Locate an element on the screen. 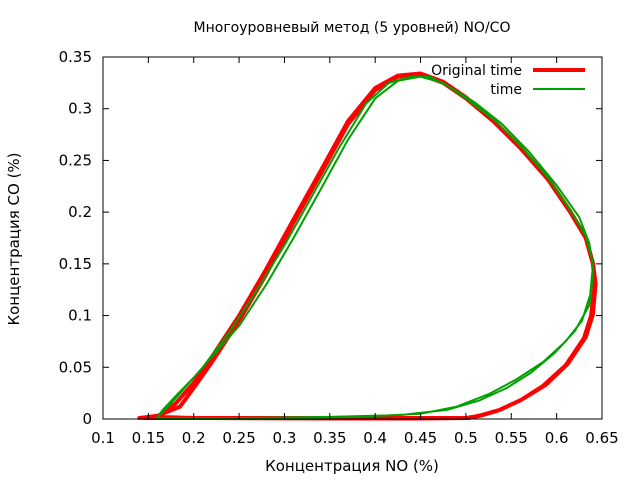 The width and height of the screenshot is (640, 480). x-axis-title: Концентрация NO (%) is located at coordinates (352, 466).